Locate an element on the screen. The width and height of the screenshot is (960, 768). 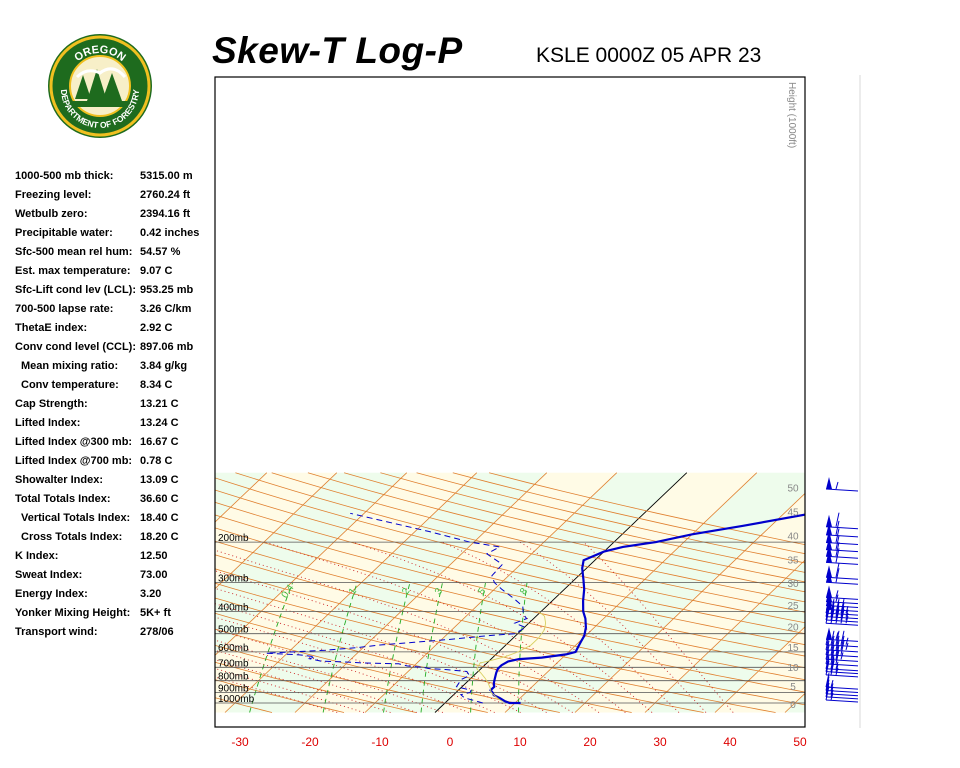
x-tick-label: 0 is located at coordinates (450, 742).